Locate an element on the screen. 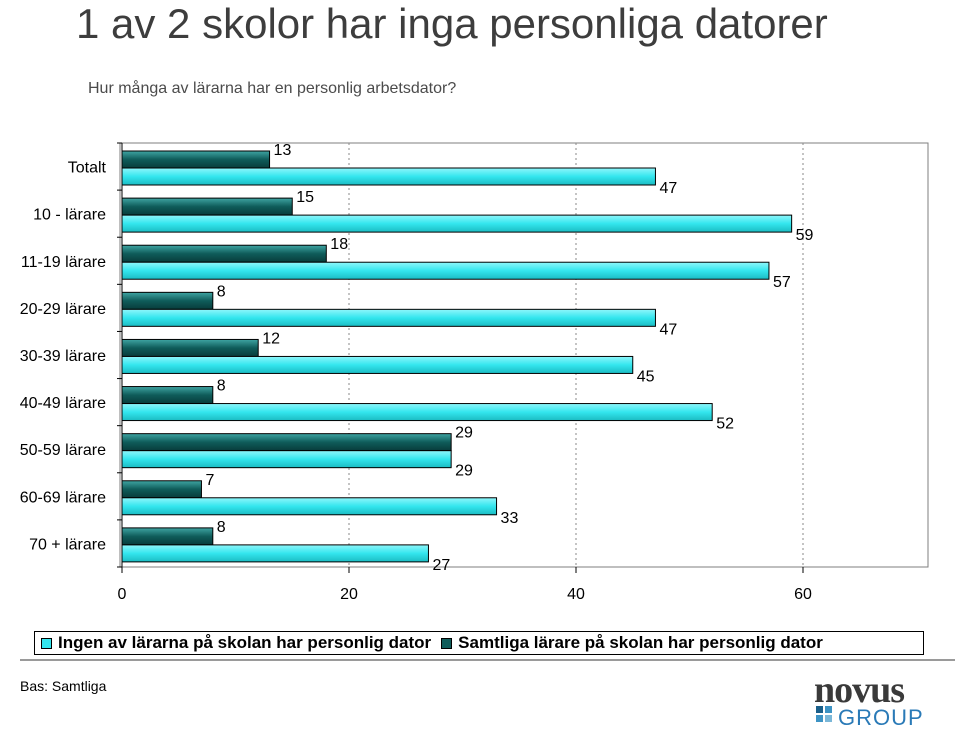 This screenshot has height=732, width=960. data-label-none: 59 is located at coordinates (805, 235).